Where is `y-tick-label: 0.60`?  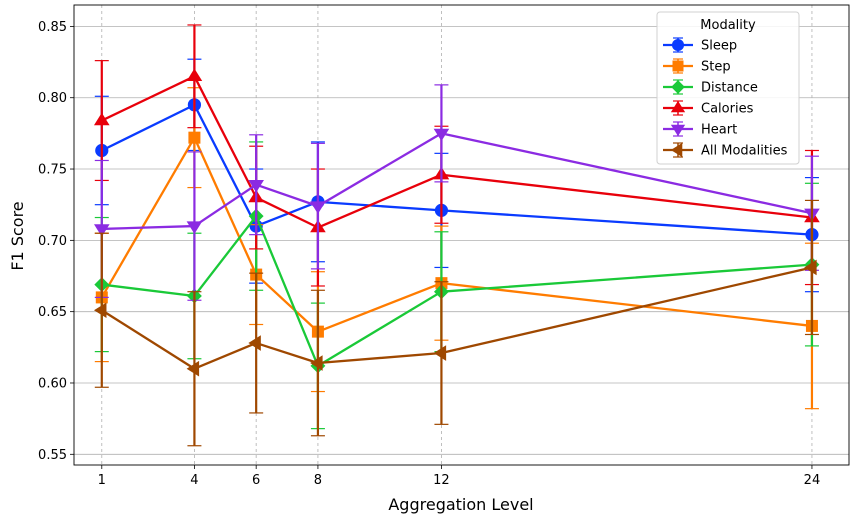
y-tick-label: 0.60 is located at coordinates (52, 383).